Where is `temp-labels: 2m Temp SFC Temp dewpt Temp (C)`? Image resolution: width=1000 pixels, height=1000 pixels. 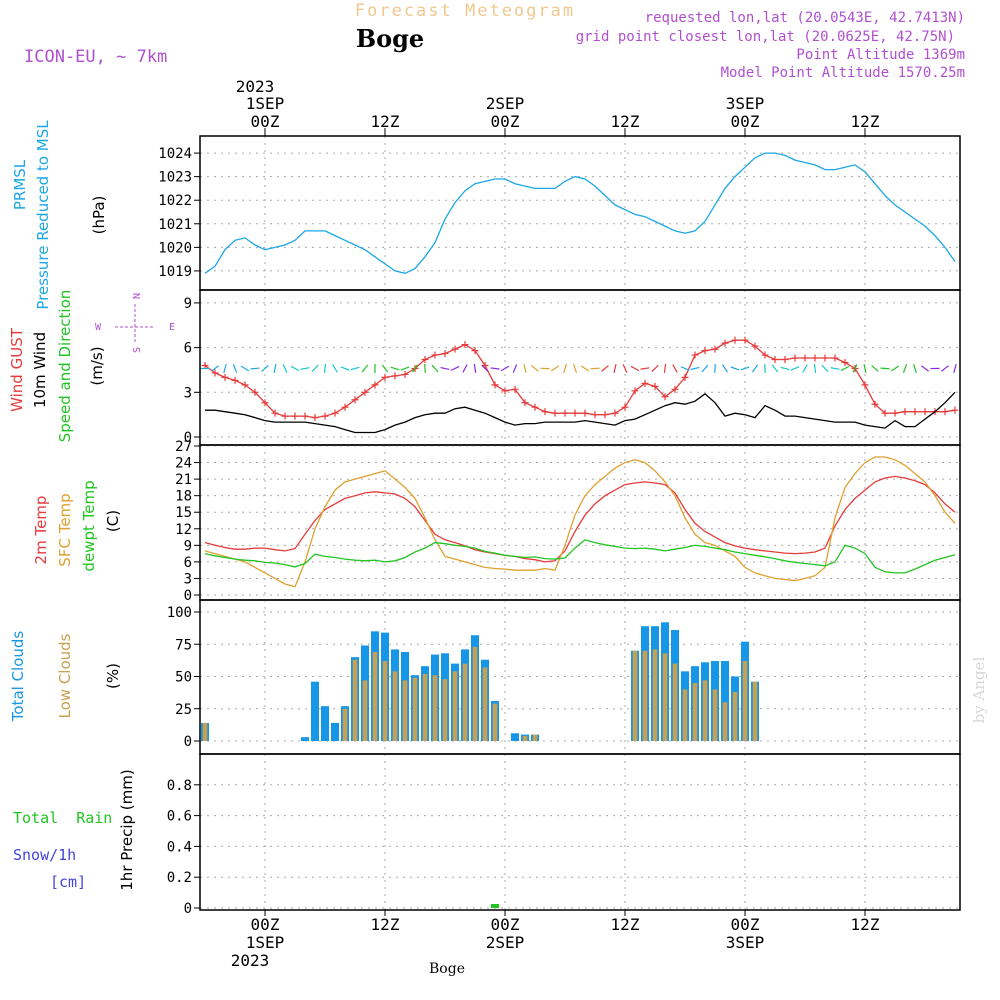 temp-labels: 2m Temp SFC Temp dewpt Temp (C) is located at coordinates (77, 525).